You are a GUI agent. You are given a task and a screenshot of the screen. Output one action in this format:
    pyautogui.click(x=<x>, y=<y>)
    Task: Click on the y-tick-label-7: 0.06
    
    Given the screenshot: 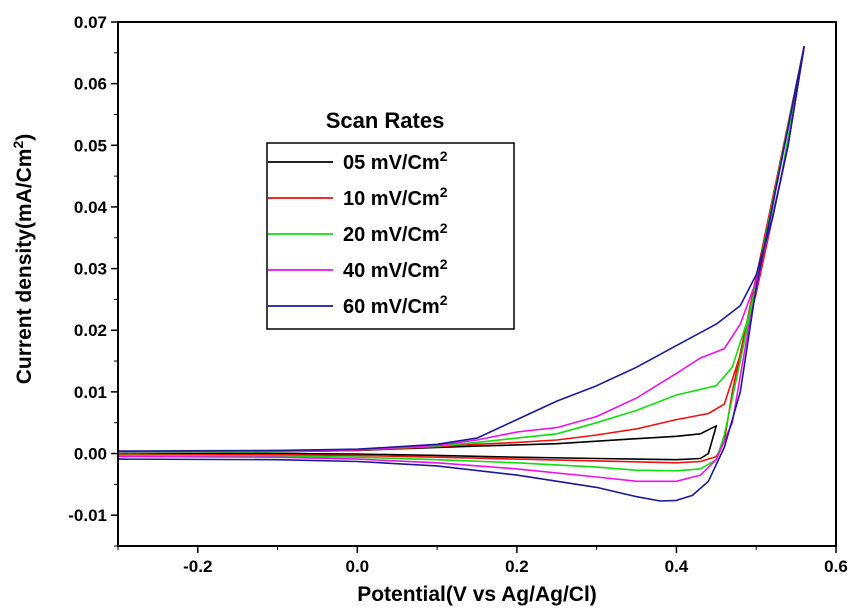 What is the action you would take?
    pyautogui.click(x=90, y=84)
    